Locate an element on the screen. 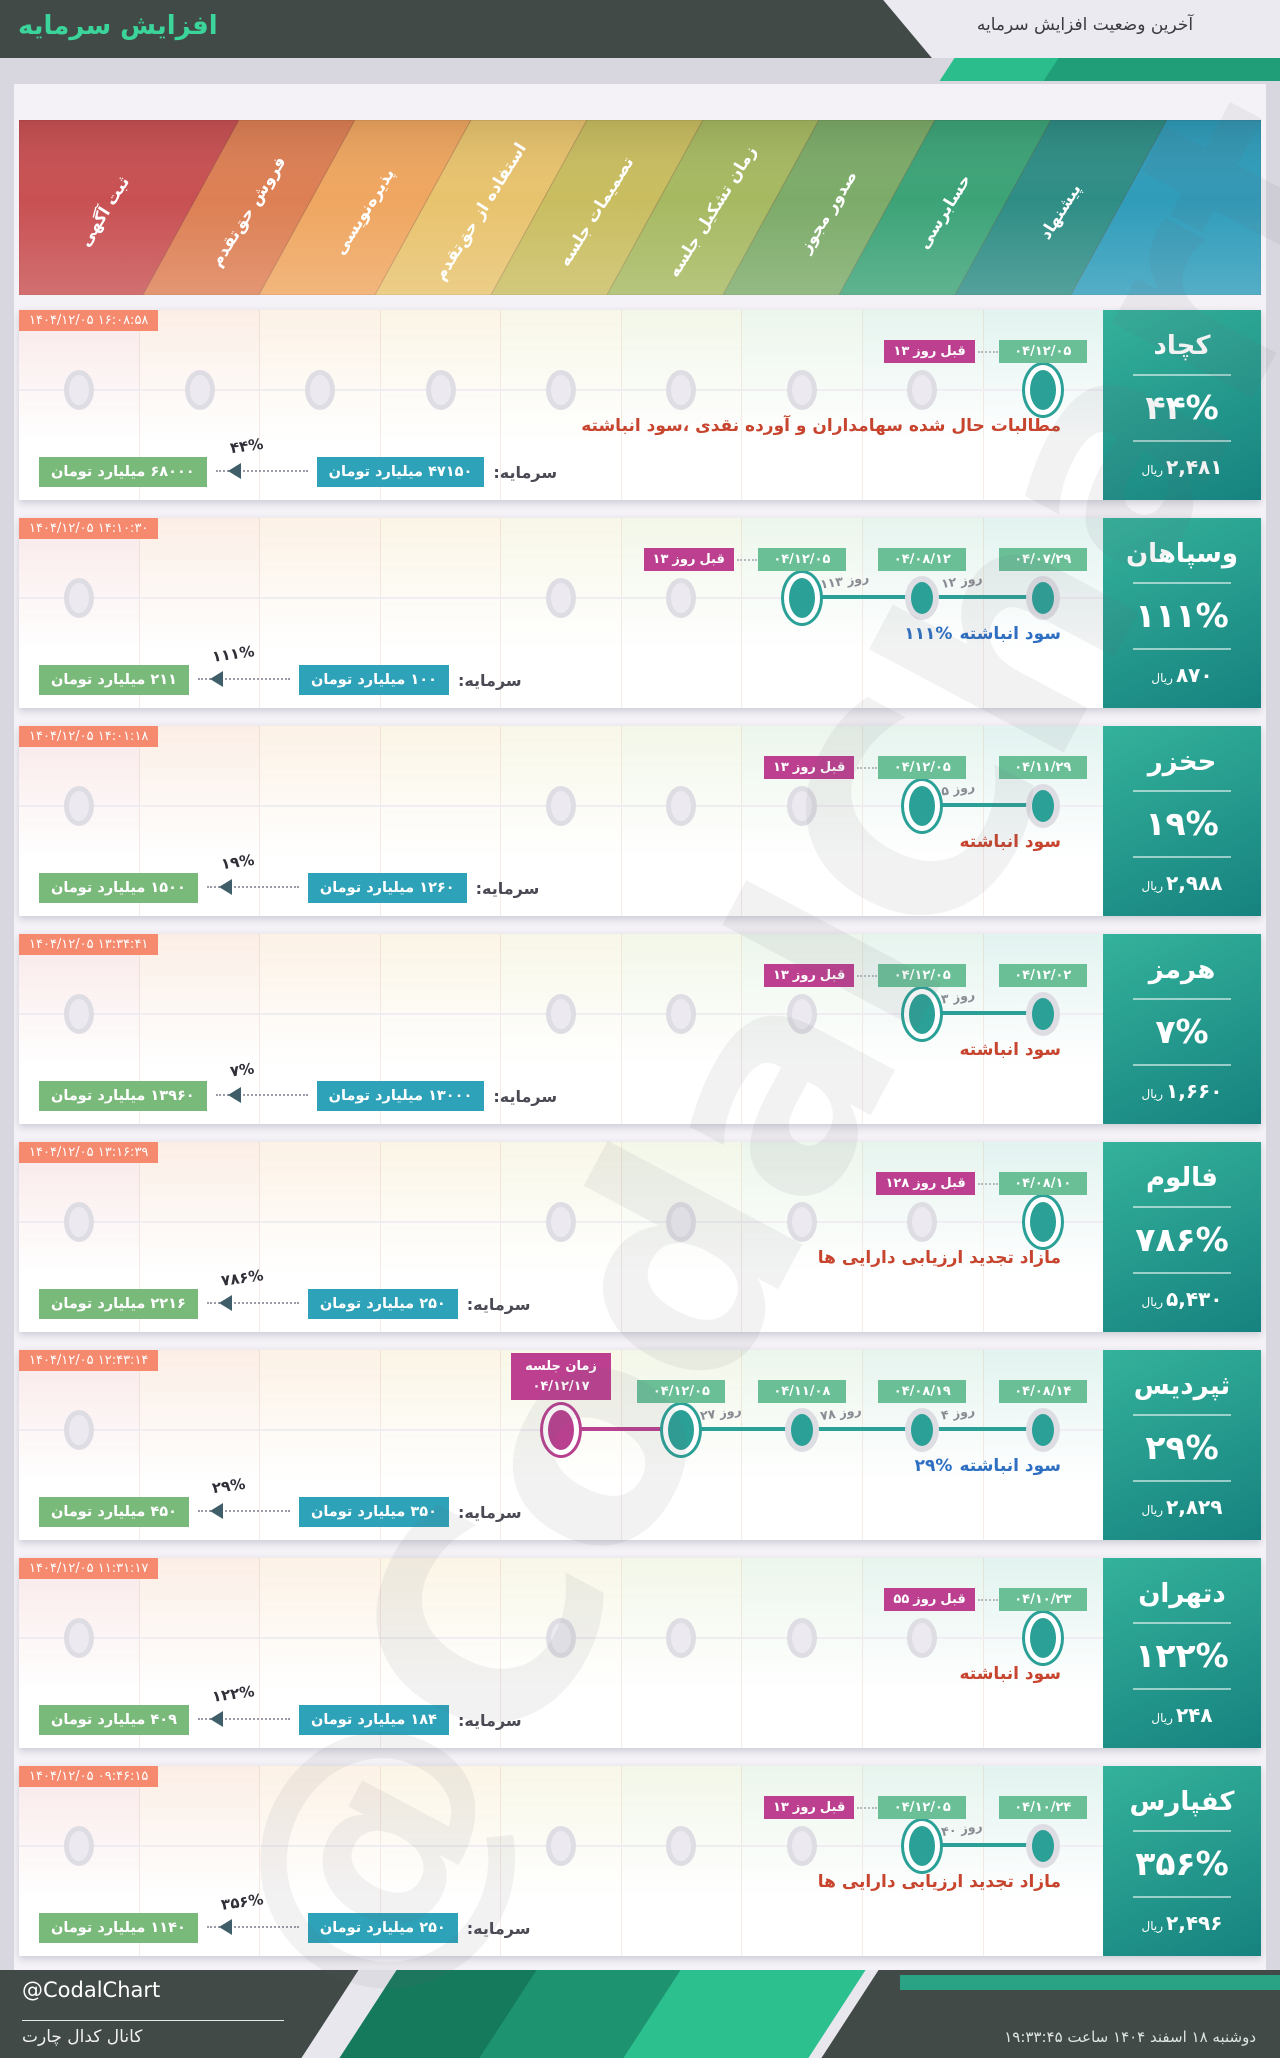 This screenshot has width=1280, height=2058. increase-percent: ۱۹% is located at coordinates (1182, 824).